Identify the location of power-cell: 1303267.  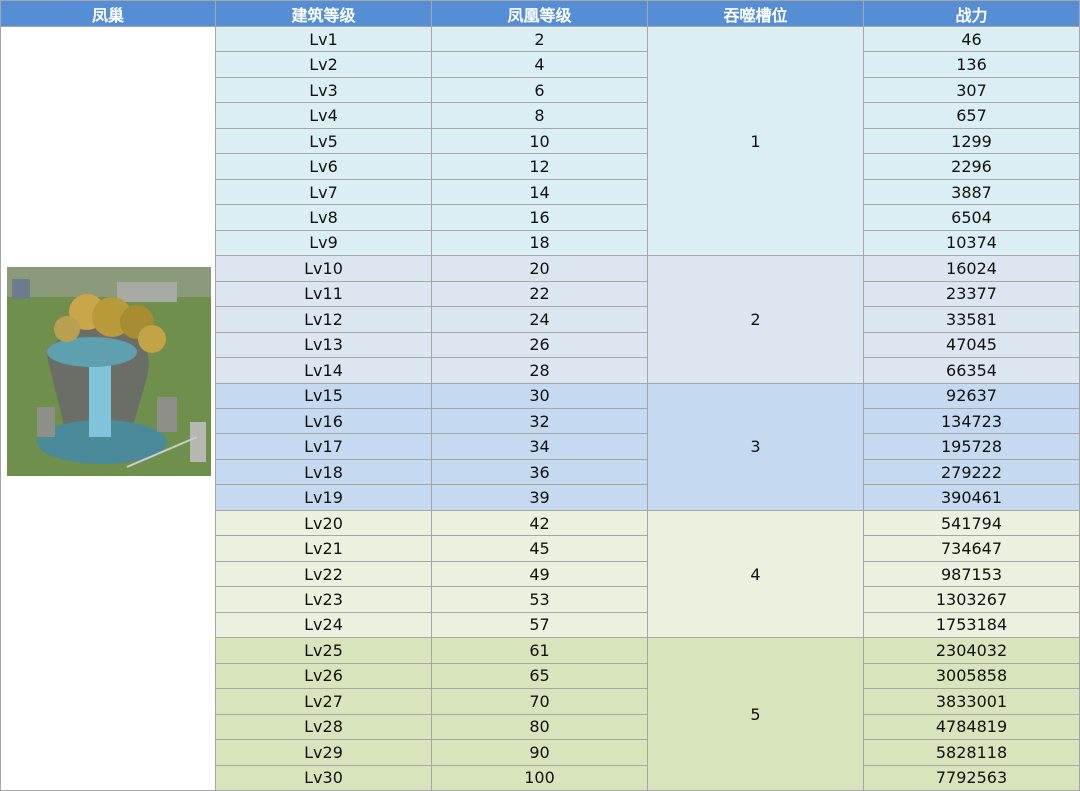
(972, 600).